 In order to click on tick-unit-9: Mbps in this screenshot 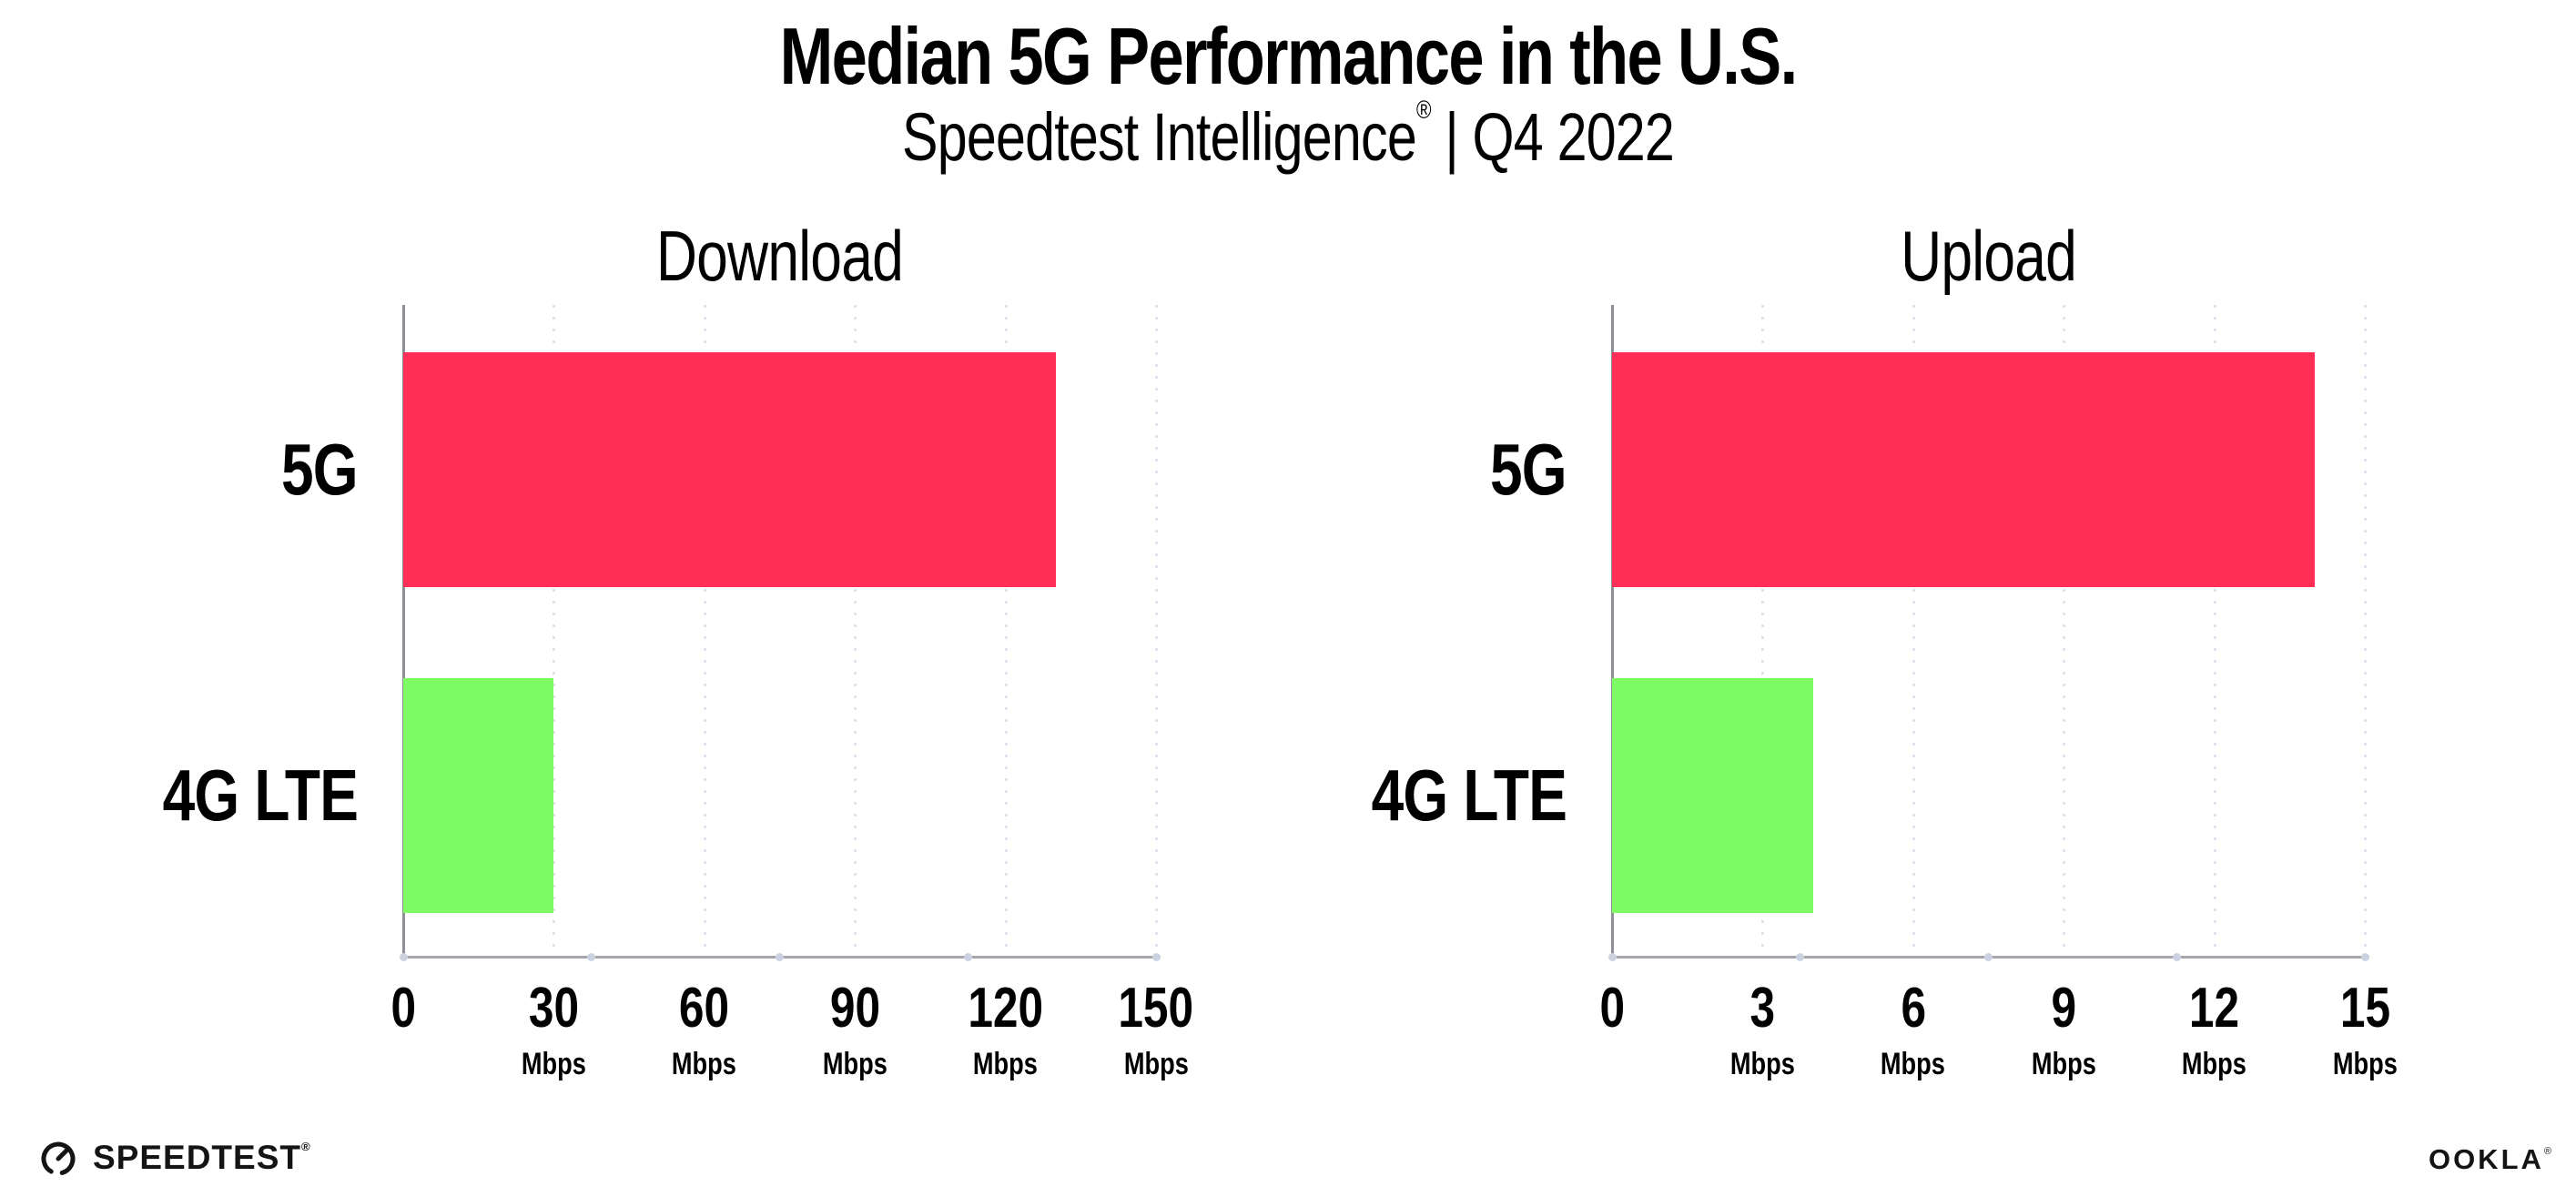, I will do `click(2063, 1065)`.